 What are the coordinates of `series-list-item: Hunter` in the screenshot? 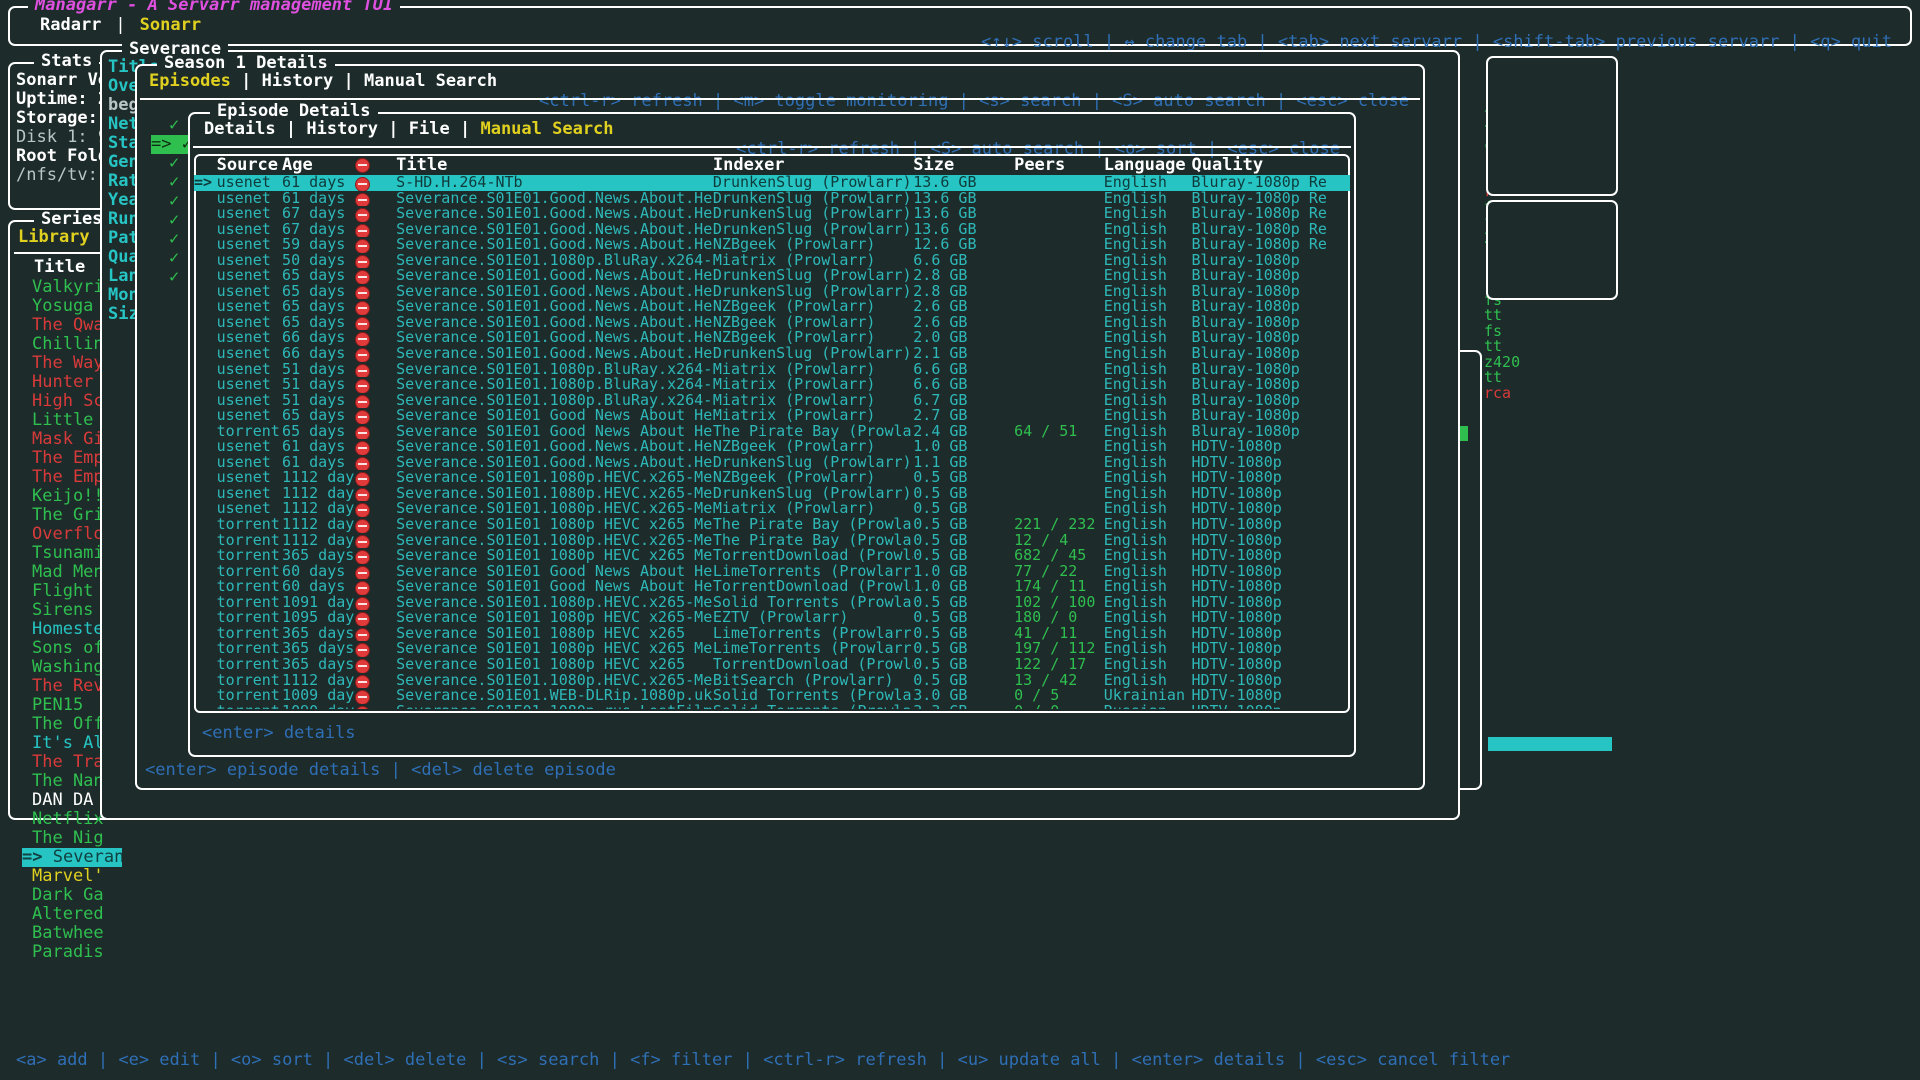 It's located at (72, 382).